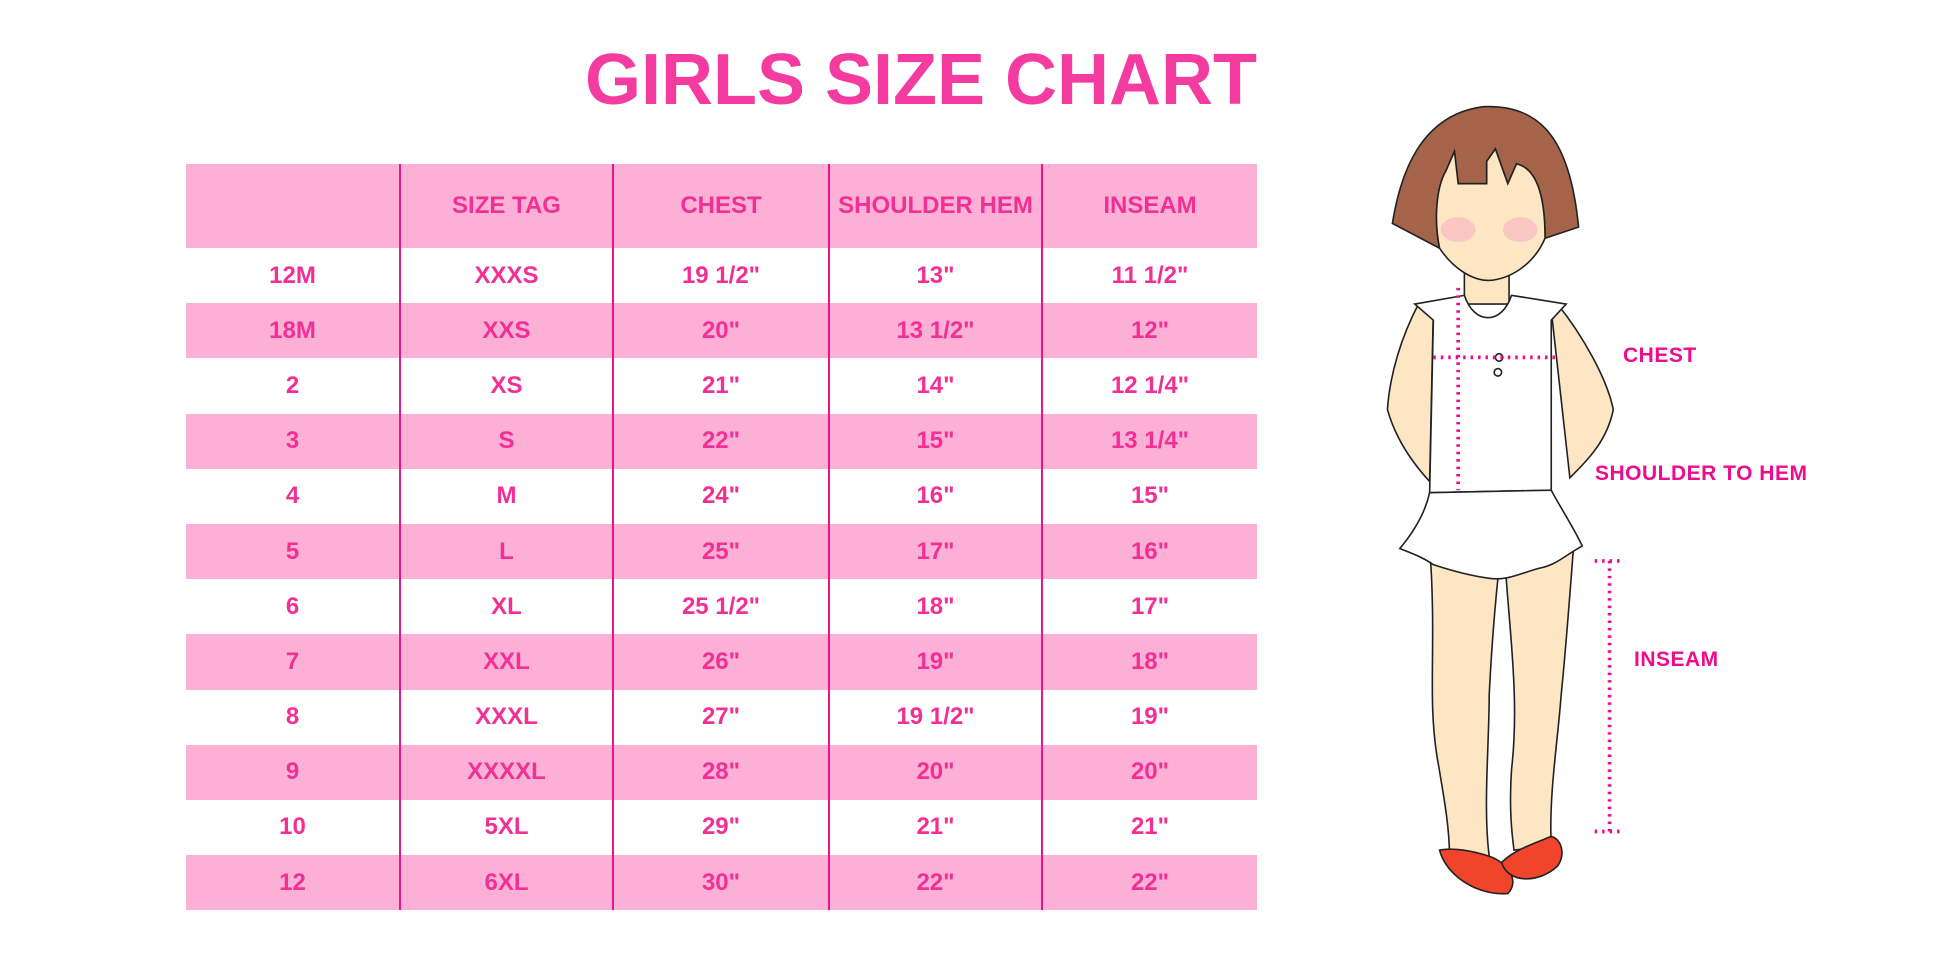  Describe the element at coordinates (506, 331) in the screenshot. I see `table-cell: XXS` at that location.